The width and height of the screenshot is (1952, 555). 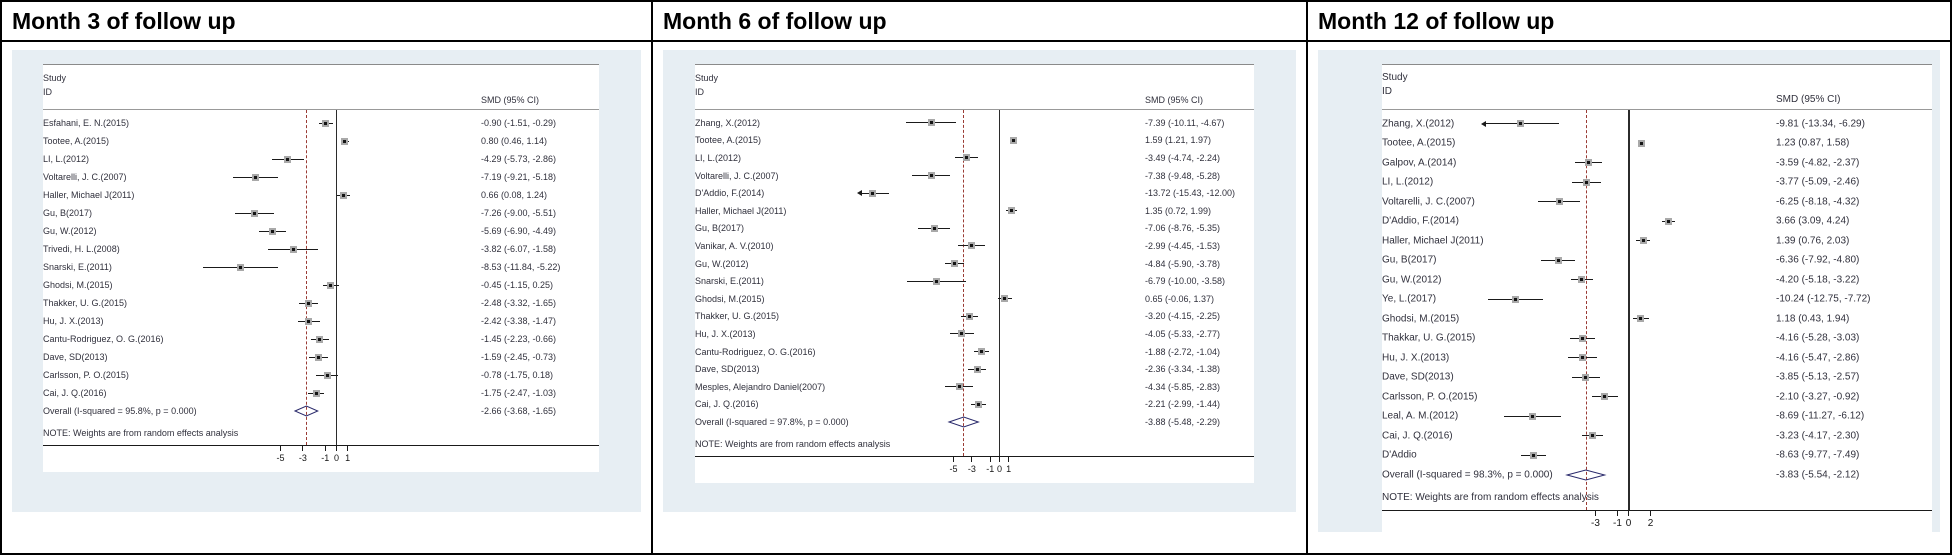 I want to click on smd-value: -6.36 (-7.92, -4.80), so click(x=1818, y=260).